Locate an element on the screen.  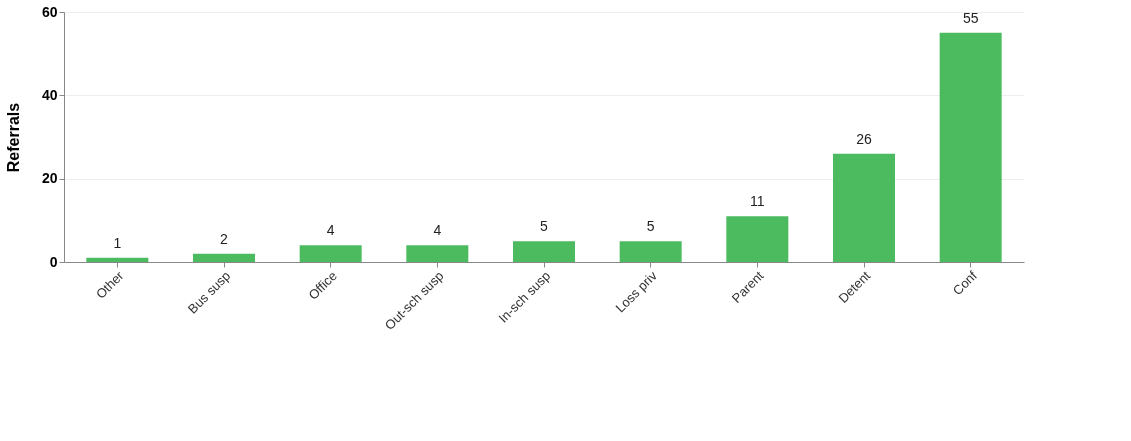
data-label: 55 is located at coordinates (970, 17).